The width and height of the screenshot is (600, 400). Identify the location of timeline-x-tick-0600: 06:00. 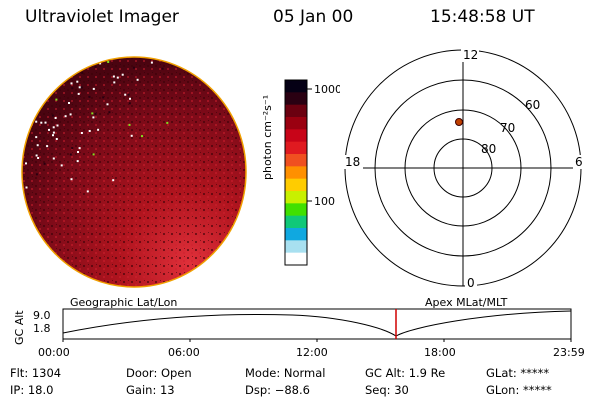
(184, 352).